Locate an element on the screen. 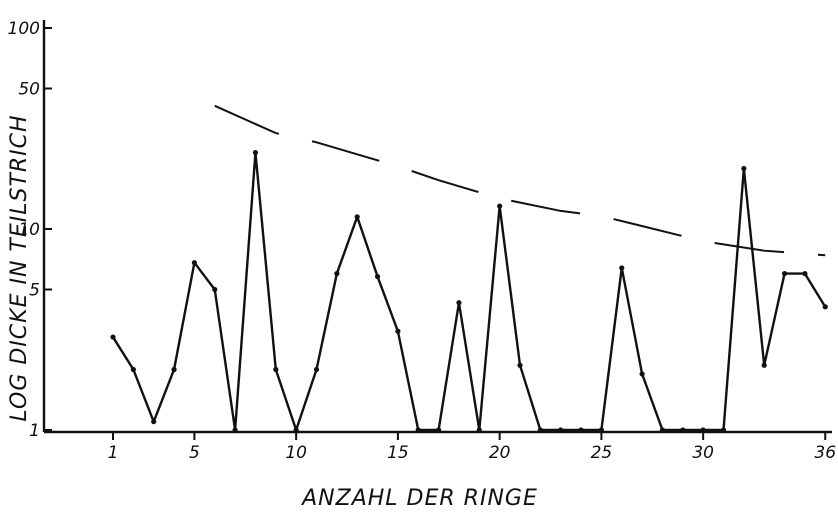 This screenshot has width=838, height=516. y-axis-title: LOG DICKE IN TEILSTRICH is located at coordinates (19, 267).